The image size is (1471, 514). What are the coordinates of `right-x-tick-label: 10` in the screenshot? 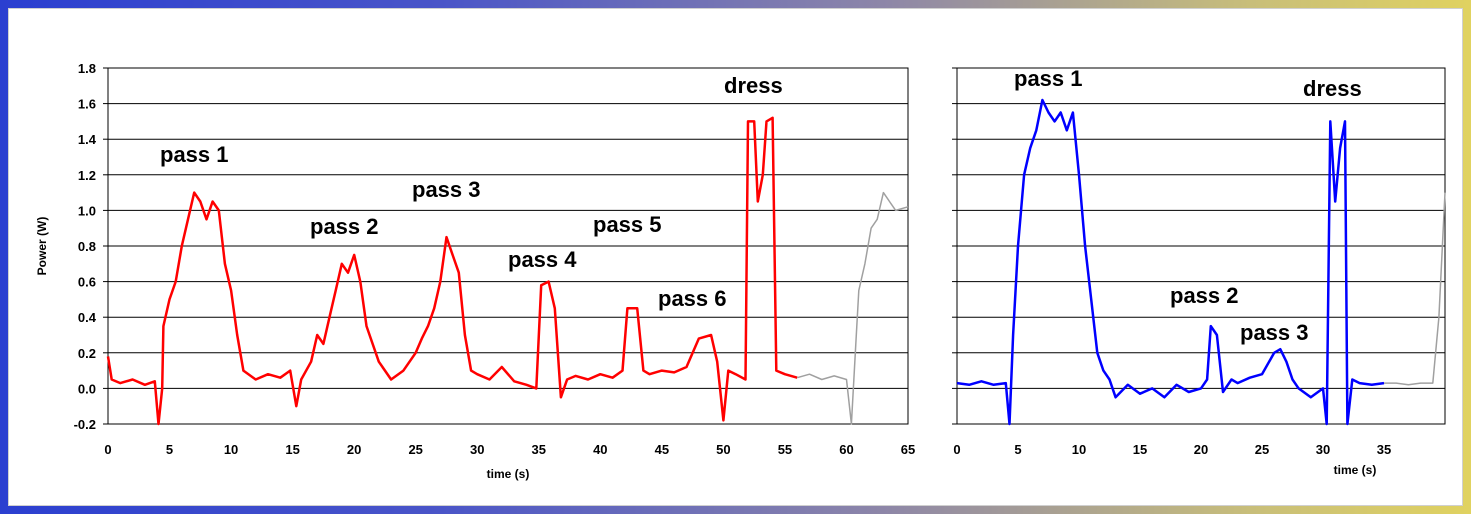 It's located at (1079, 449).